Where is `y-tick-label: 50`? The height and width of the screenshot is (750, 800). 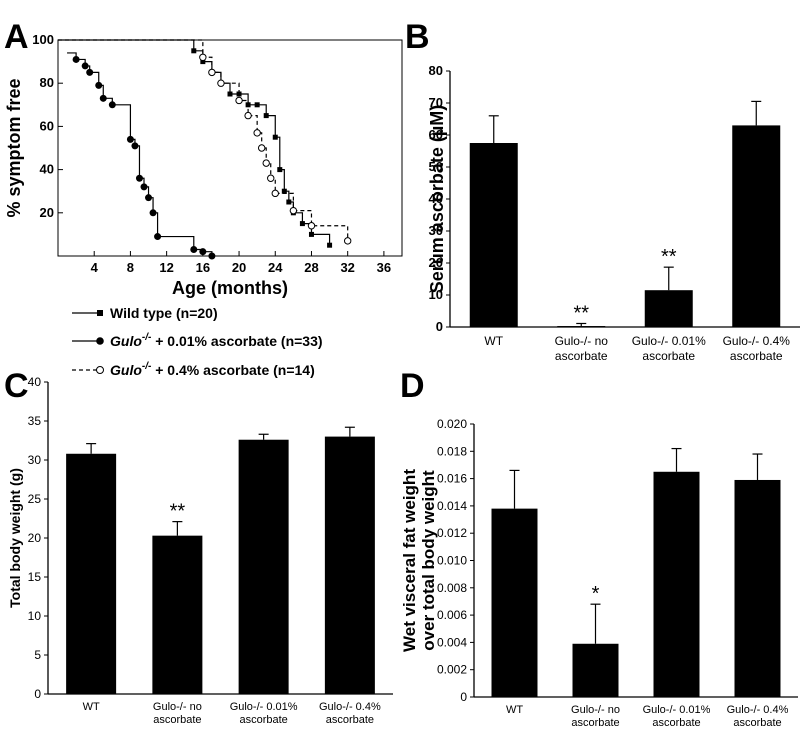 y-tick-label: 50 is located at coordinates (436, 166).